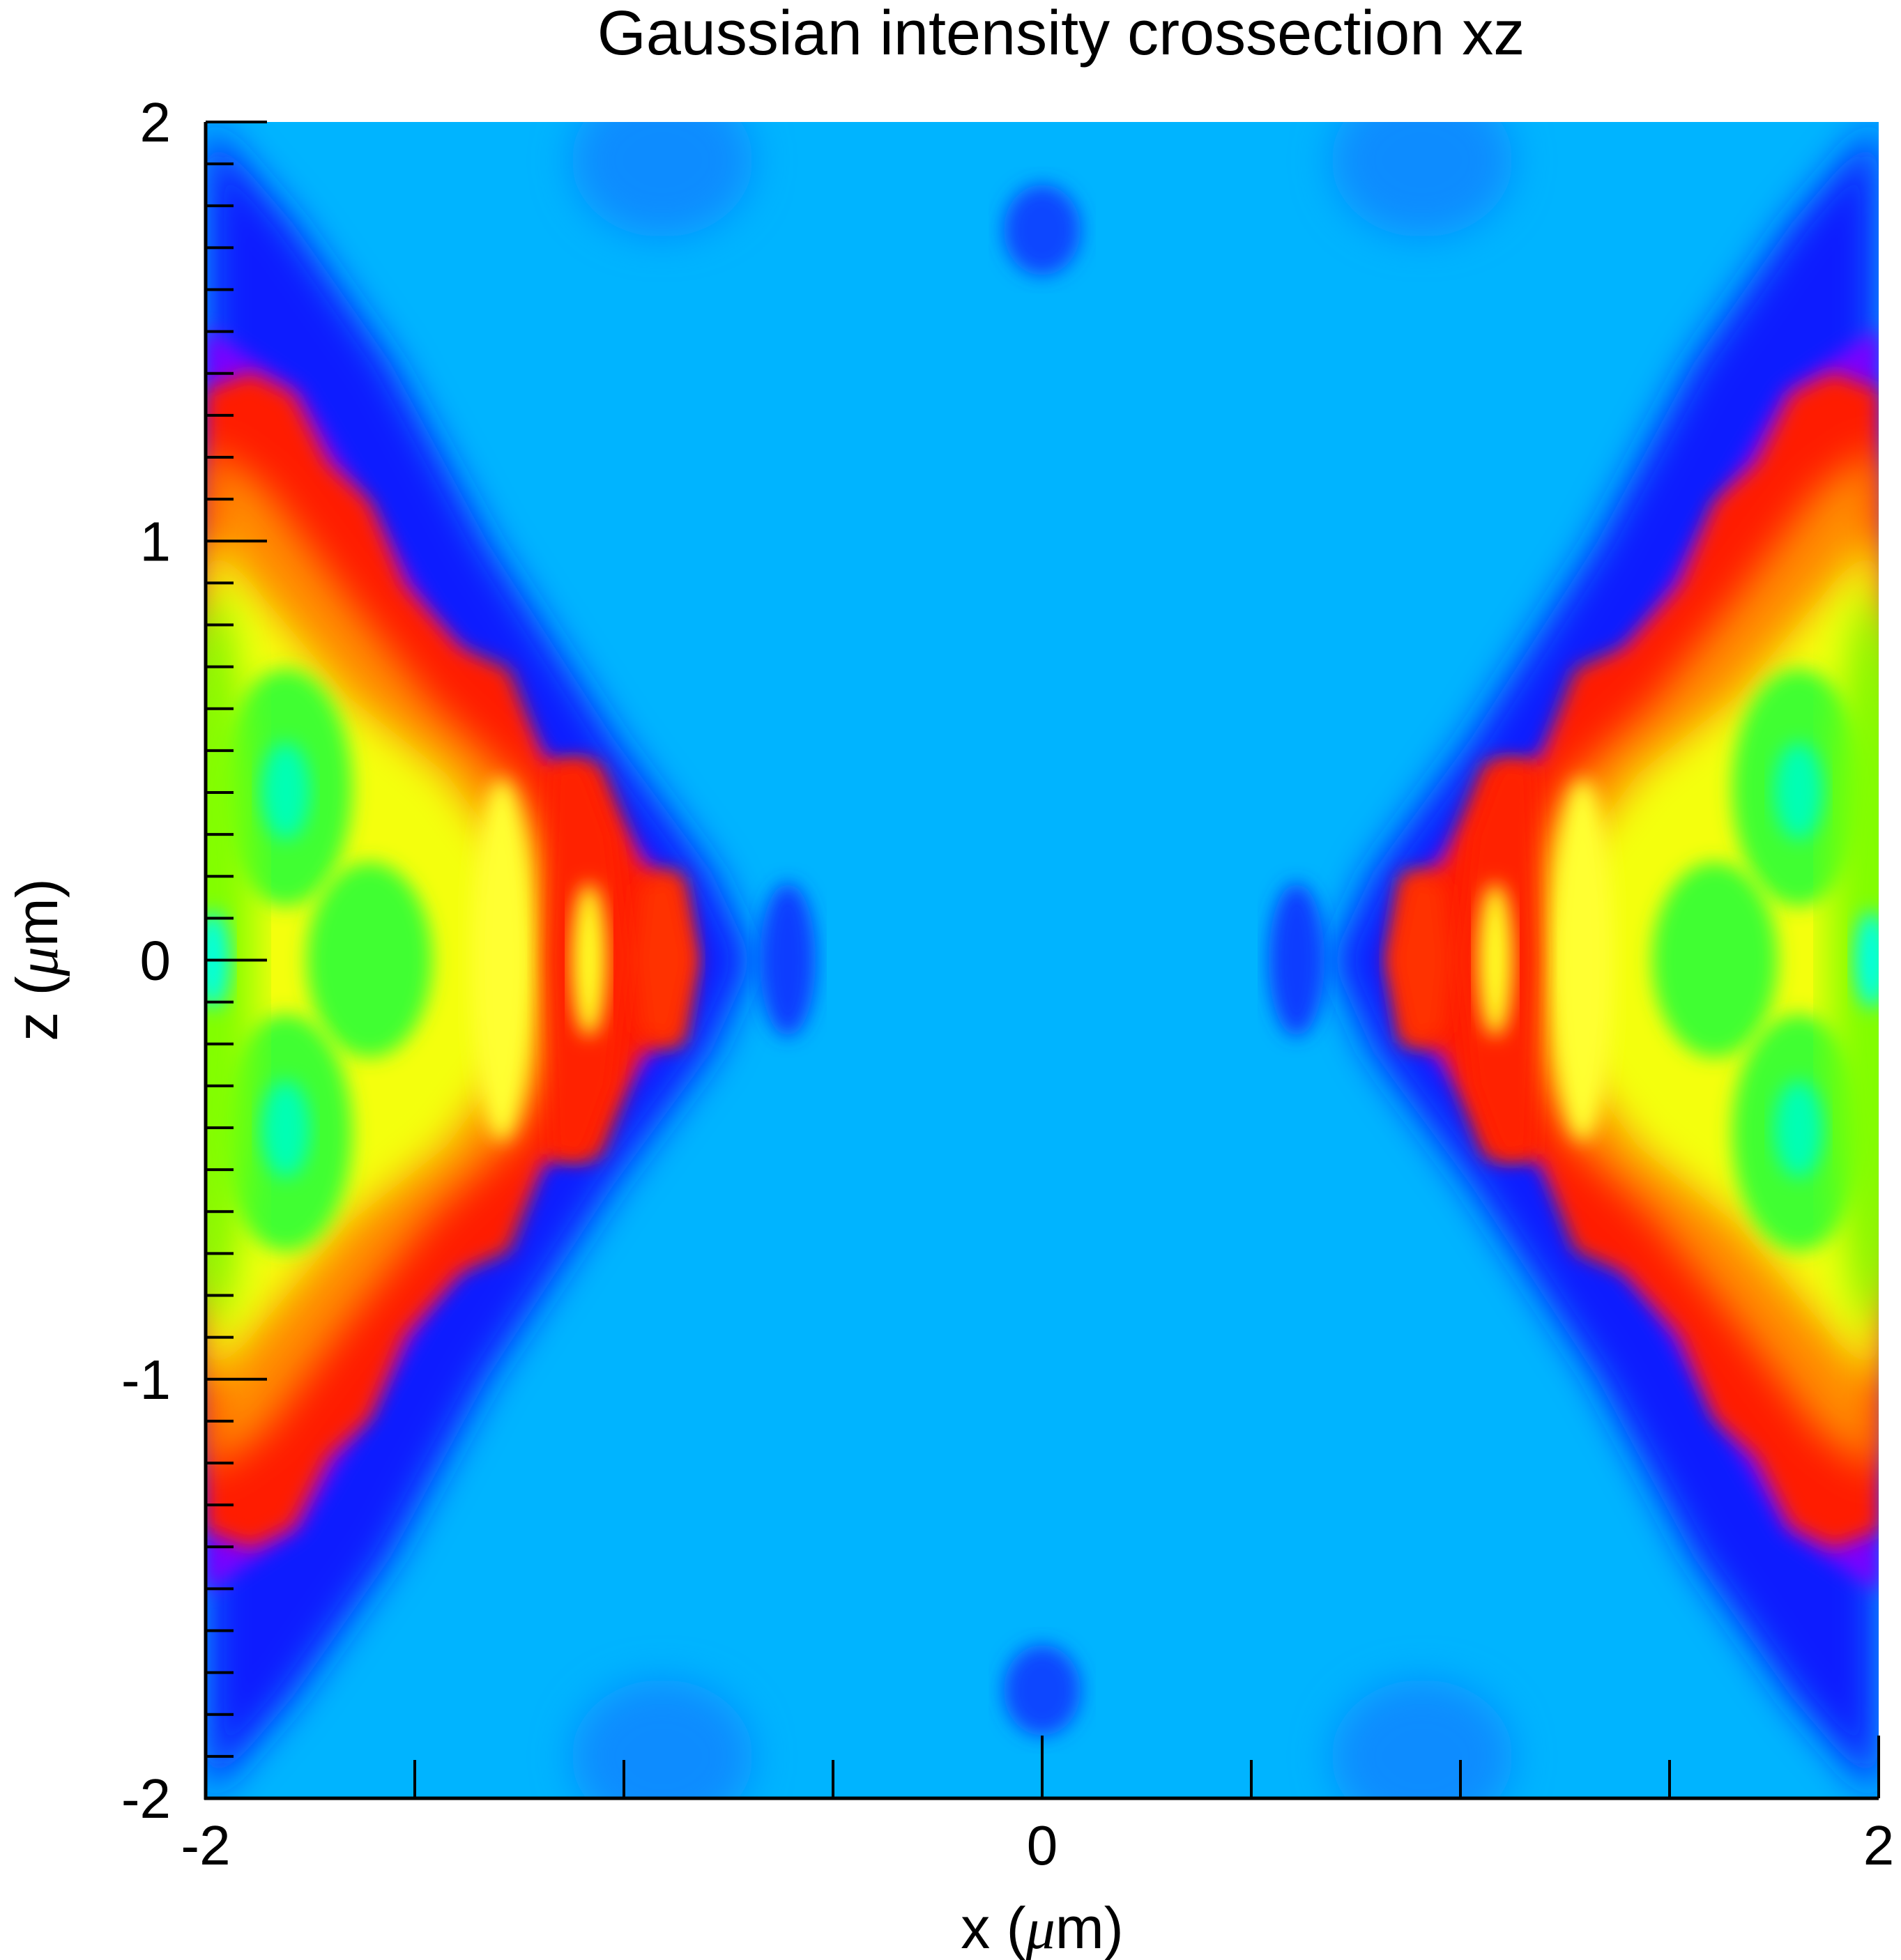  I want to click on left-lobe-green-middle, so click(370, 960).